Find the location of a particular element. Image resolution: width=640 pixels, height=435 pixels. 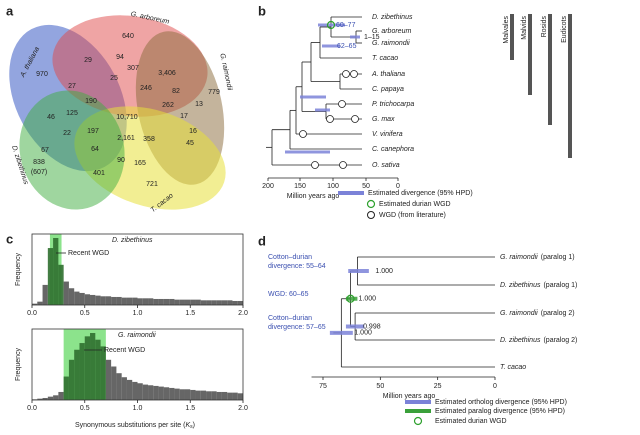

venn-count: 67 is located at coordinates (45, 150).